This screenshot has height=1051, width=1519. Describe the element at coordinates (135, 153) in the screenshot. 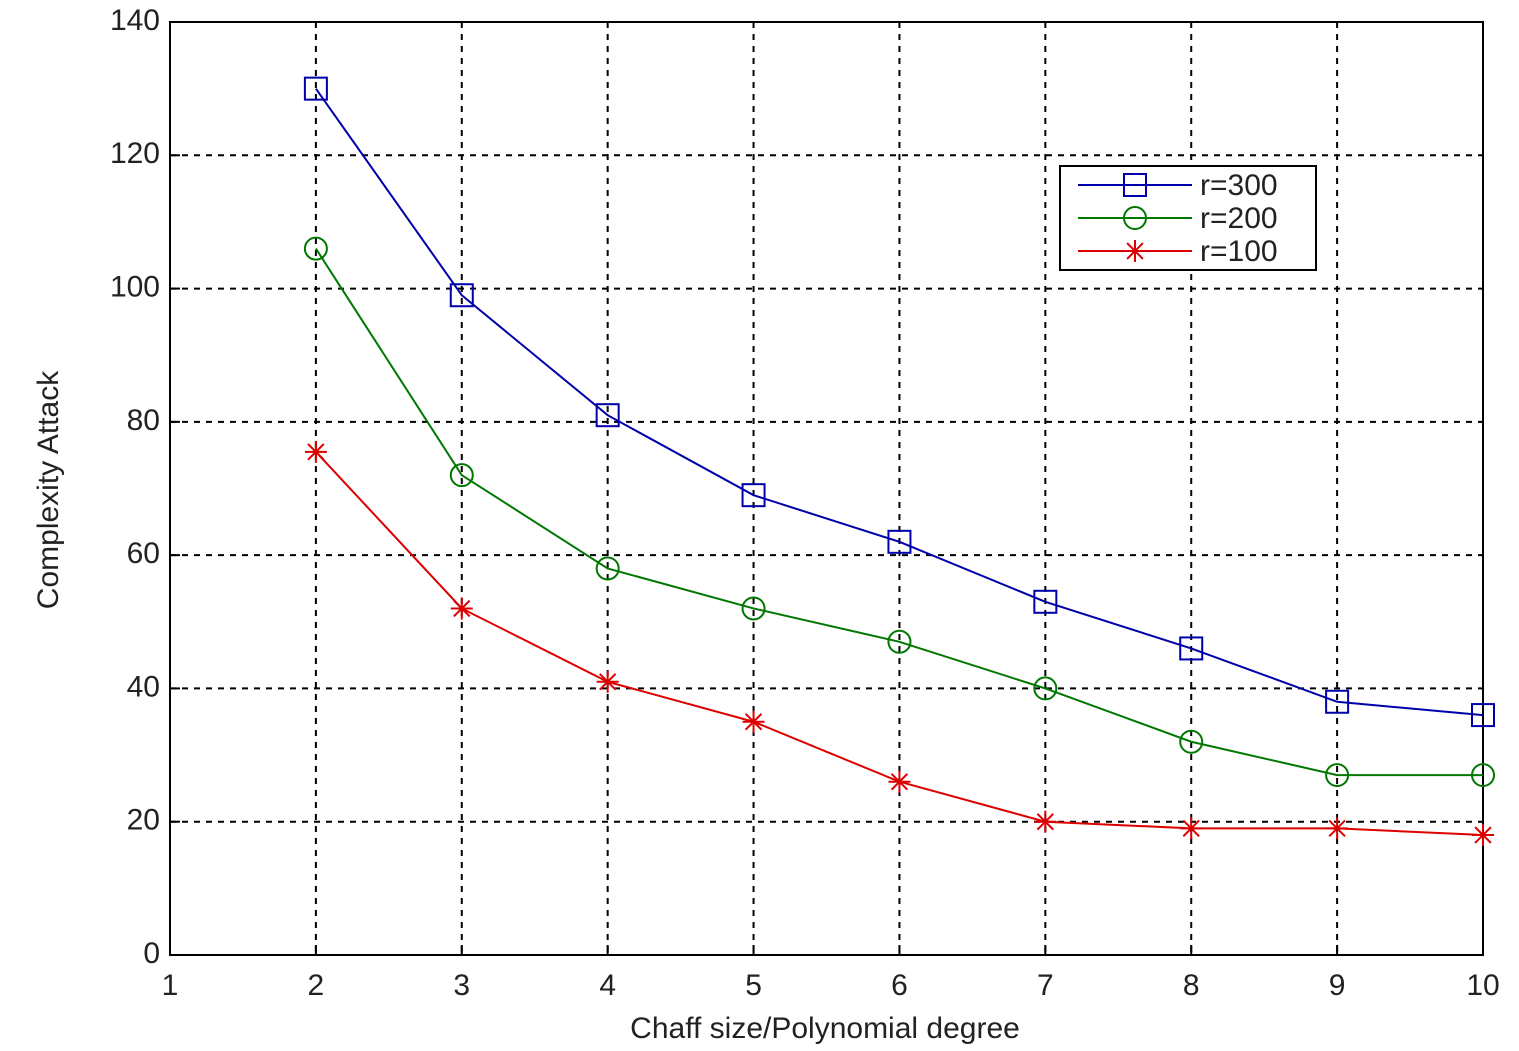

I see `y-tick-label: 120` at that location.